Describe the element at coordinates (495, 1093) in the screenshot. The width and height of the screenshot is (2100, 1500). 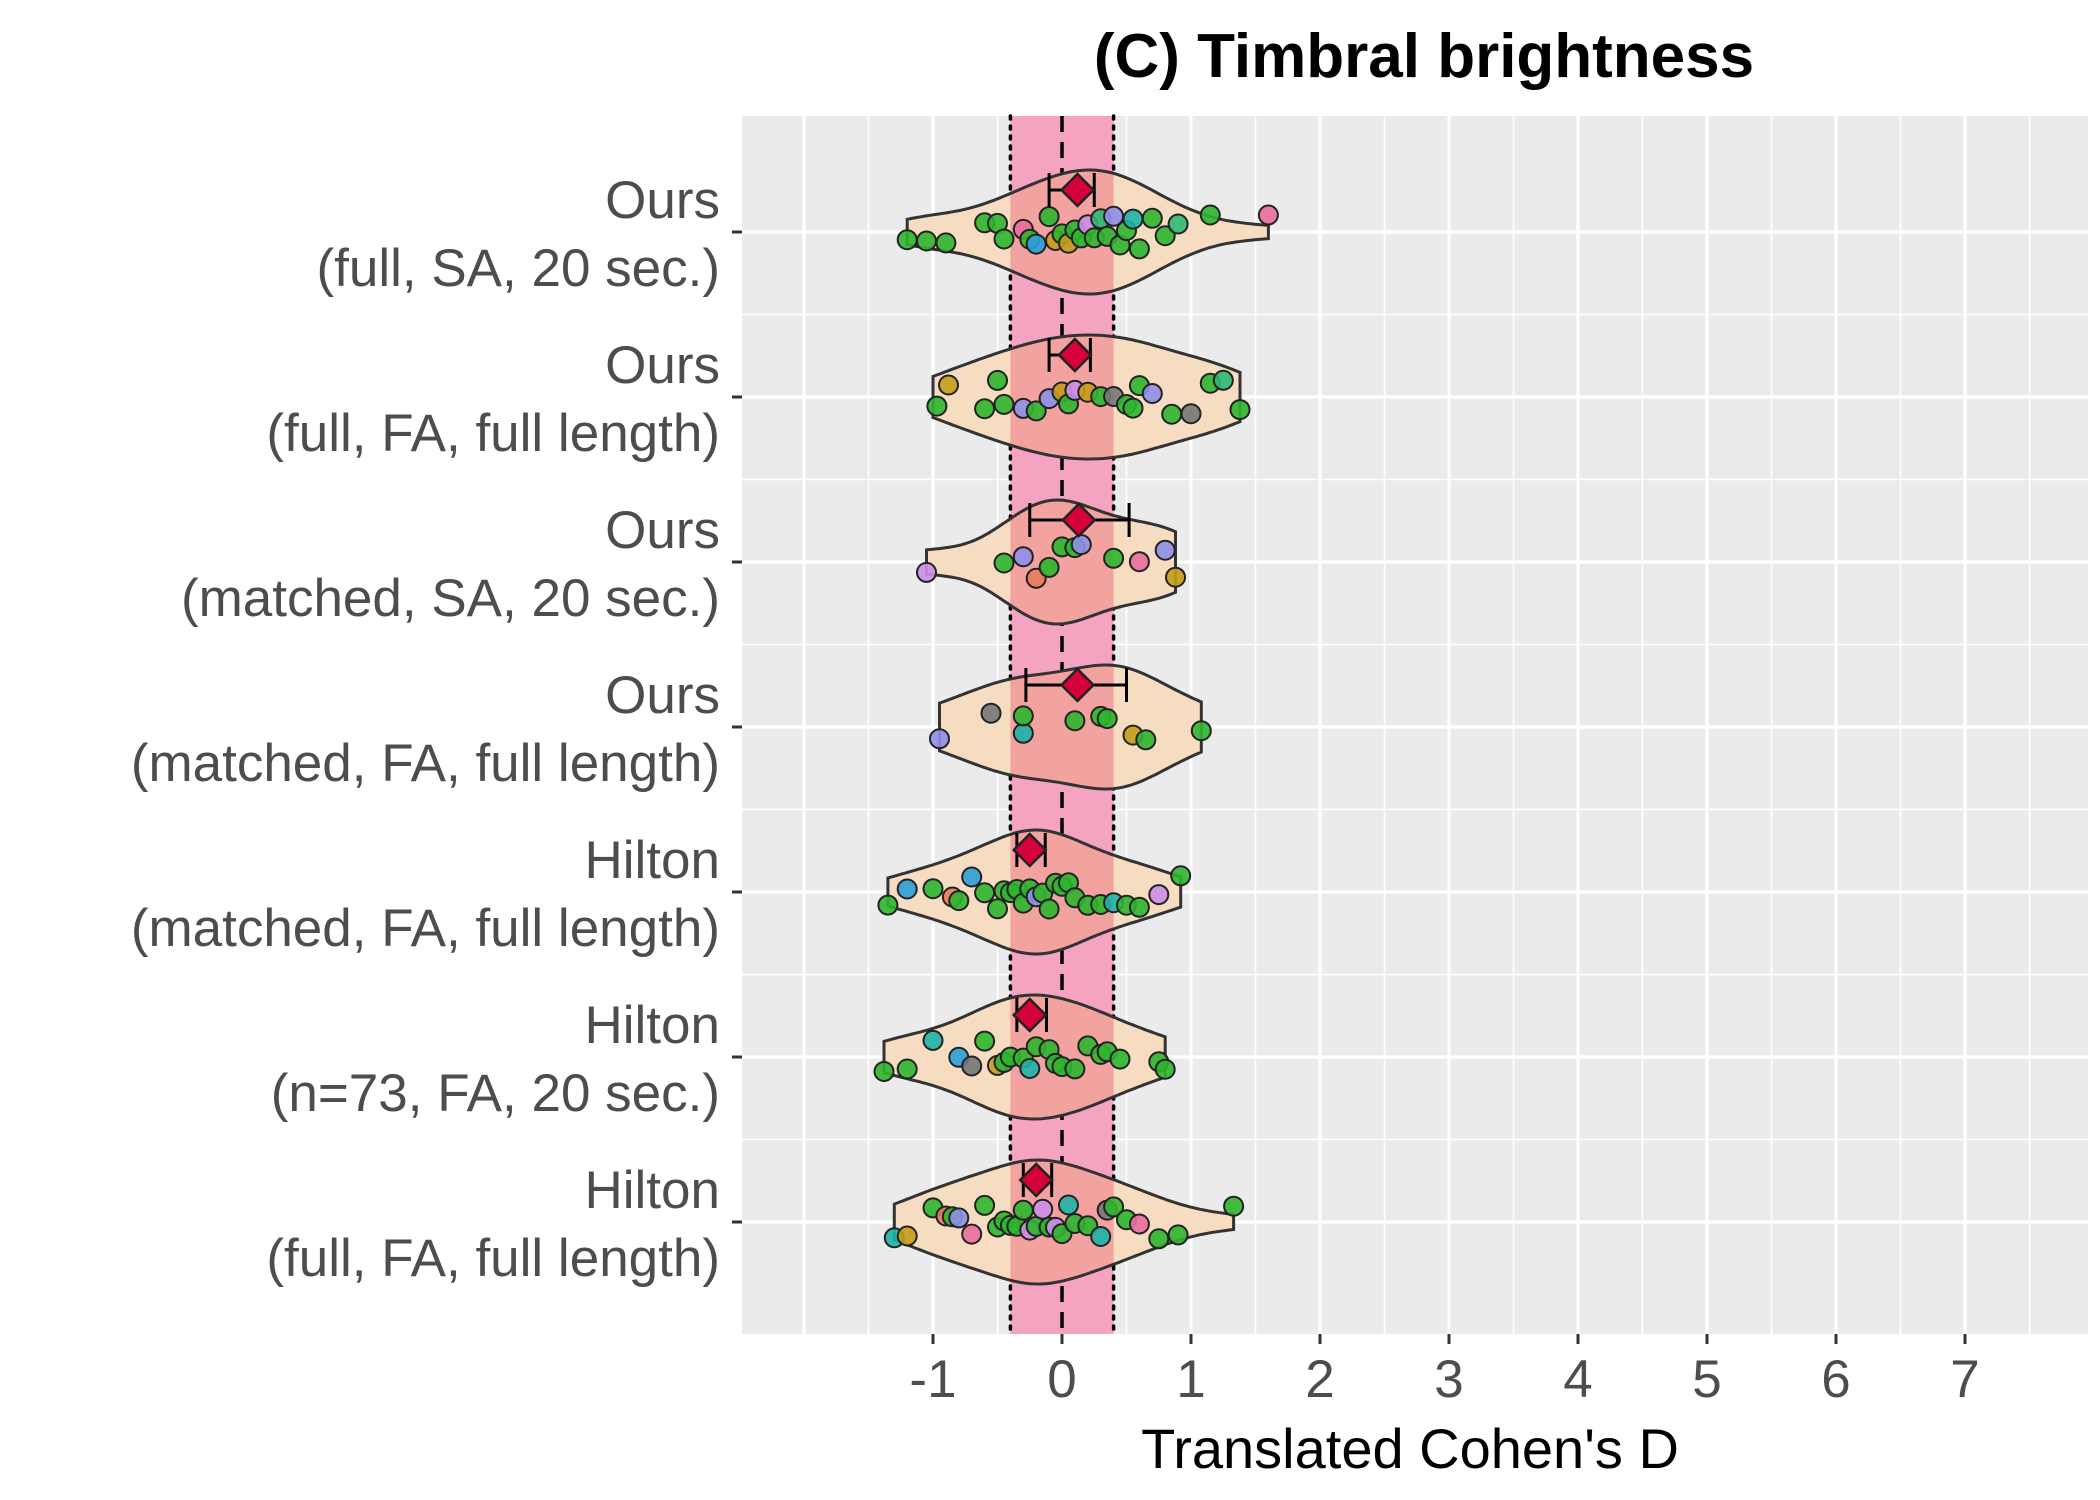
I see `y-tick-label-bottom: (n=73, FA, 20 sec.)` at that location.